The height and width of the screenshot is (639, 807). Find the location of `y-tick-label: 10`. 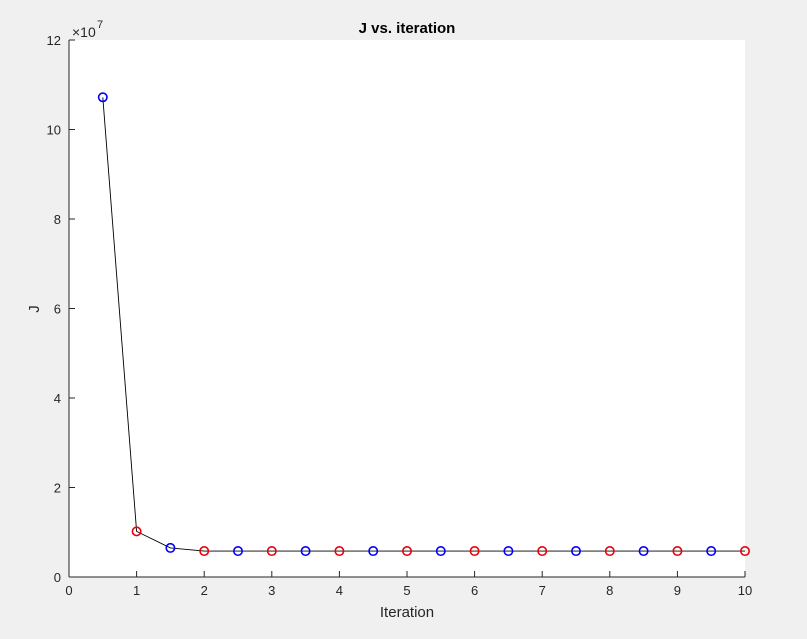

y-tick-label: 10 is located at coordinates (54, 130).